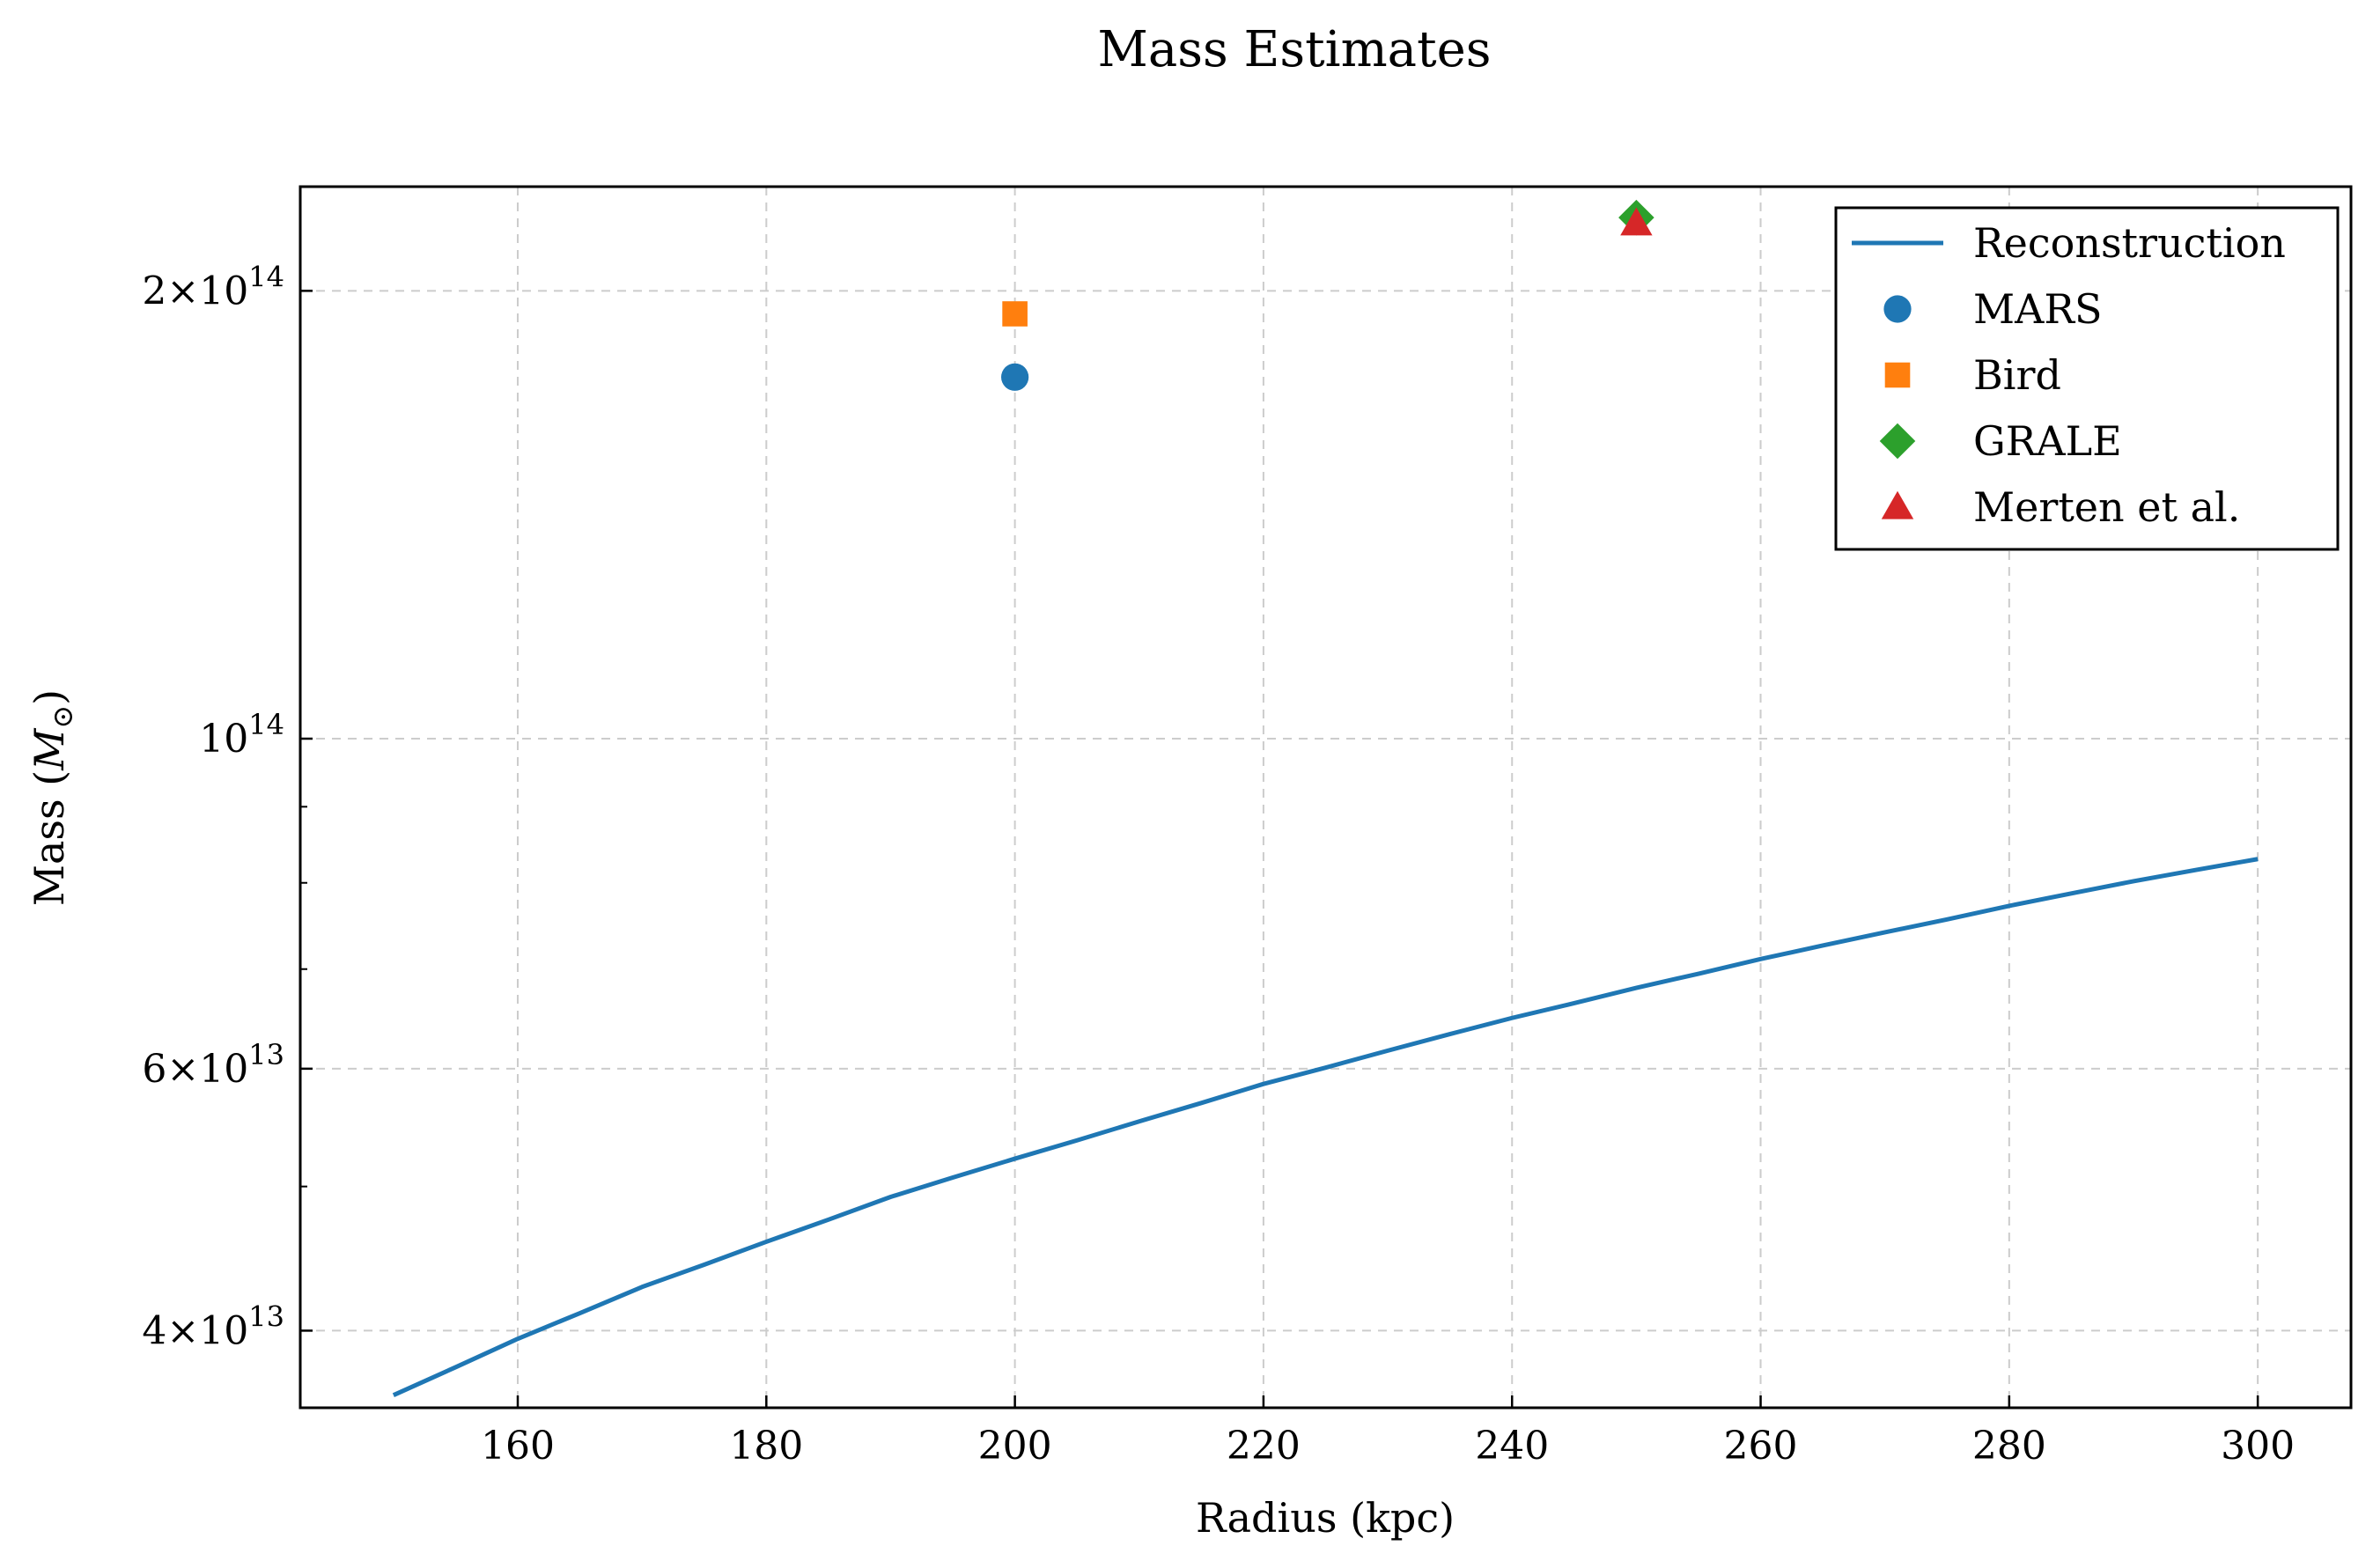  What do you see at coordinates (518, 1446) in the screenshot?
I see `x-tick-label: 160` at bounding box center [518, 1446].